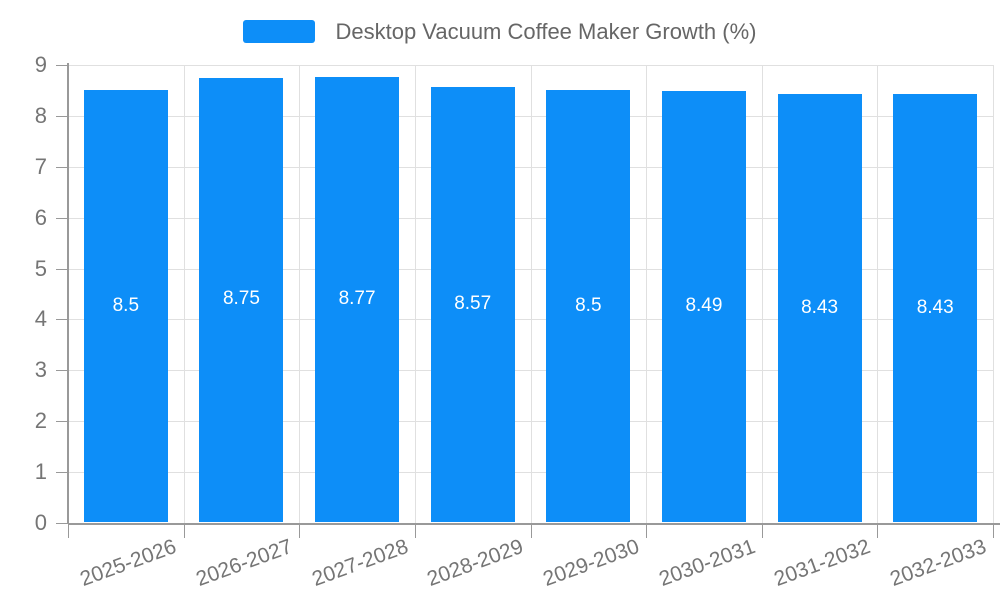 The width and height of the screenshot is (1000, 600). Describe the element at coordinates (591, 563) in the screenshot. I see `x-axis-label: 2029-2030` at that location.